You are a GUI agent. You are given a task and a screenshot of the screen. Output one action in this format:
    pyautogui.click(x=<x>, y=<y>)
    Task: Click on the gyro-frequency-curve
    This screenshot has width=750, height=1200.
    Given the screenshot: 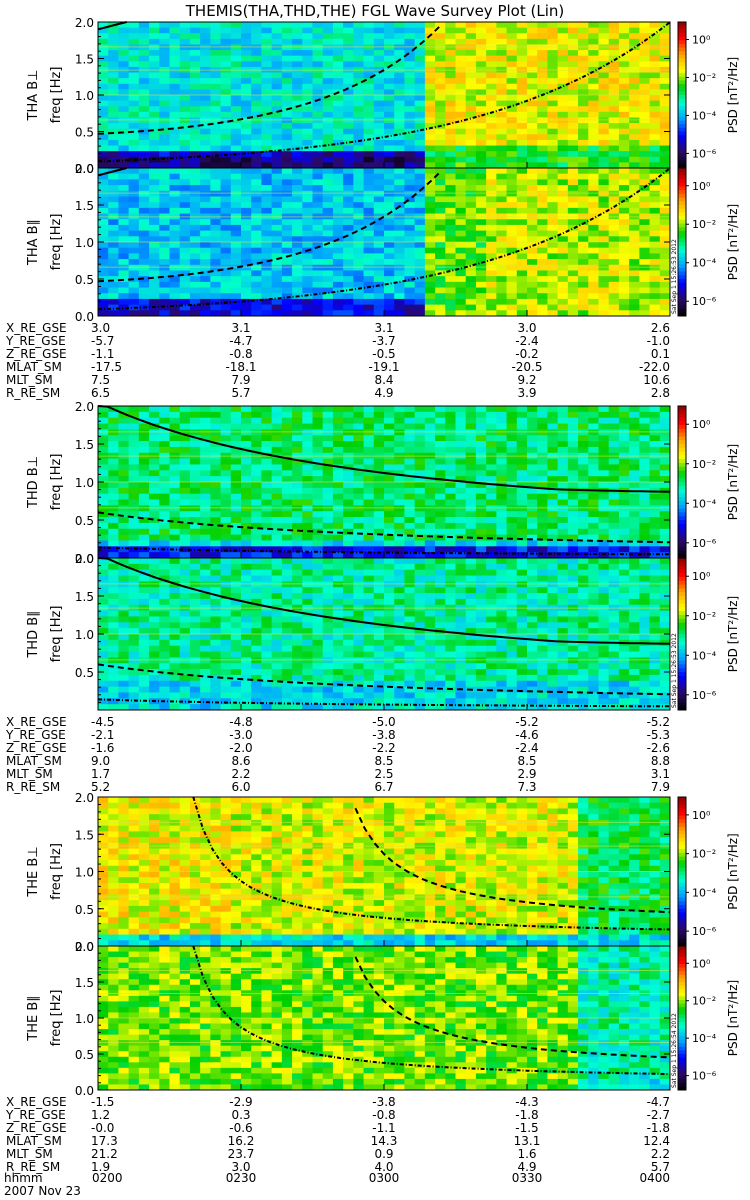 What is the action you would take?
    pyautogui.click(x=384, y=92)
    